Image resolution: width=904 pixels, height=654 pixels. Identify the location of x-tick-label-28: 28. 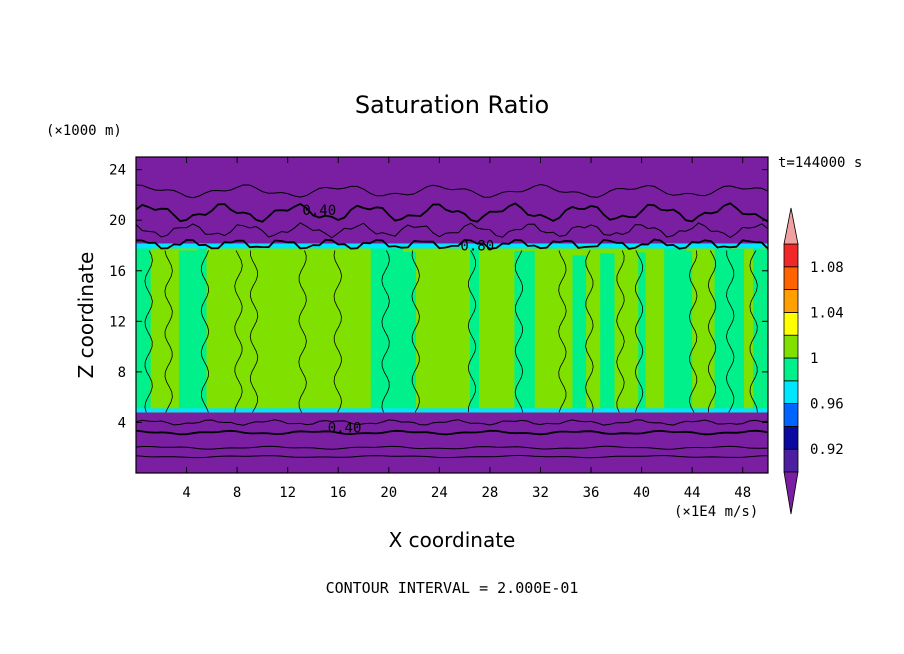
(489, 493).